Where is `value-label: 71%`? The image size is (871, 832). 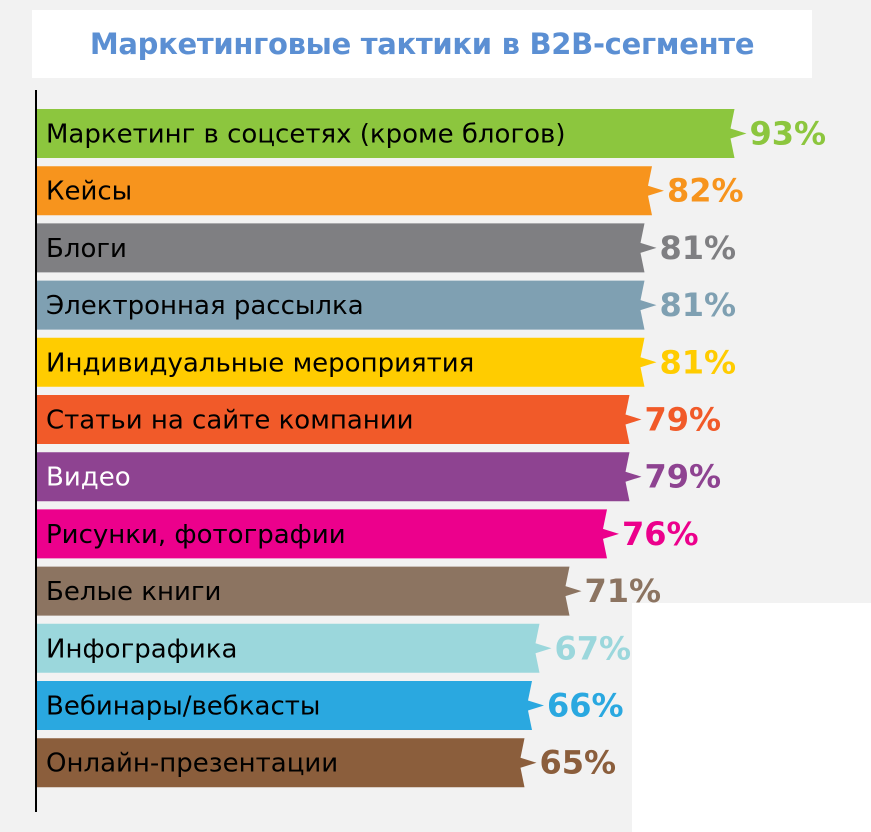
value-label: 71% is located at coordinates (623, 591).